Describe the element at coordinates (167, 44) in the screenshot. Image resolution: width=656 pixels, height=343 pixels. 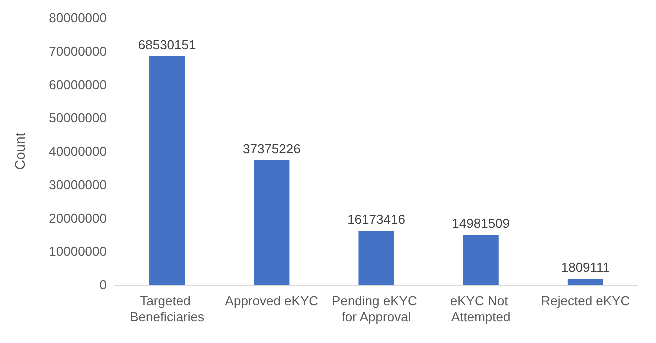
I see `data-label: 68530151` at that location.